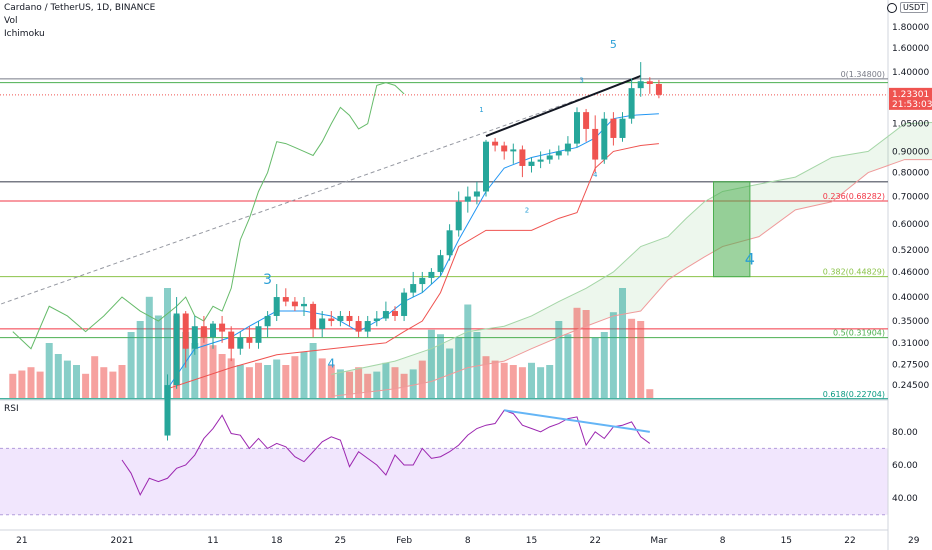 Image resolution: width=932 pixels, height=550 pixels. Describe the element at coordinates (11, 21) in the screenshot. I see `volume-legend: Vol` at that location.